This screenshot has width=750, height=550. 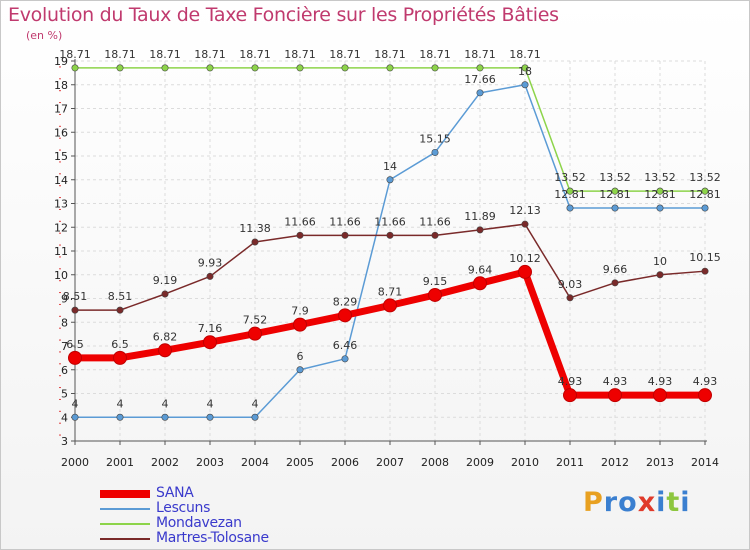 What do you see at coordinates (64, 346) in the screenshot?
I see `y-tick-label: 7` at bounding box center [64, 346].